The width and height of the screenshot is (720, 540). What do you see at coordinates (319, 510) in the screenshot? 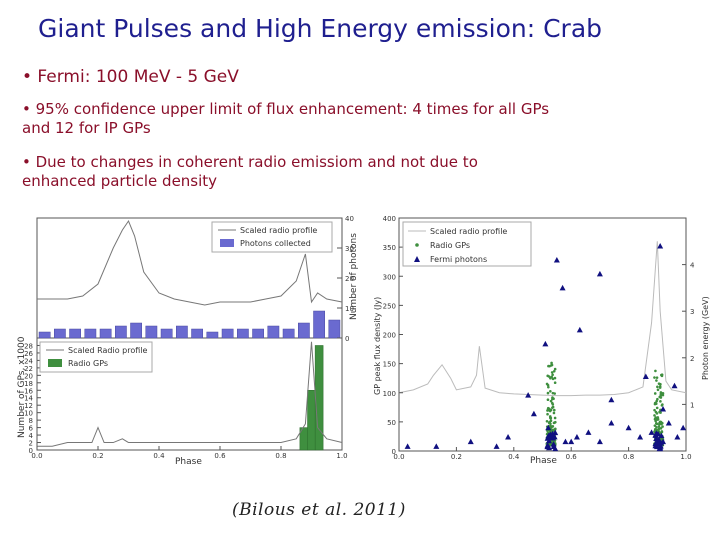
I see `citation-caption: (Bilous et al. 2011)` at bounding box center [319, 510].